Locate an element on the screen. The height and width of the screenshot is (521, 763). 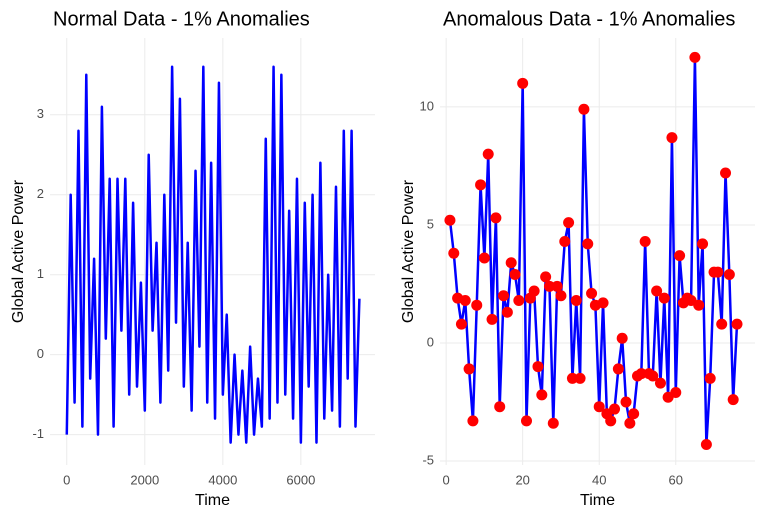
y-tick-label: -1 is located at coordinates (38, 433).